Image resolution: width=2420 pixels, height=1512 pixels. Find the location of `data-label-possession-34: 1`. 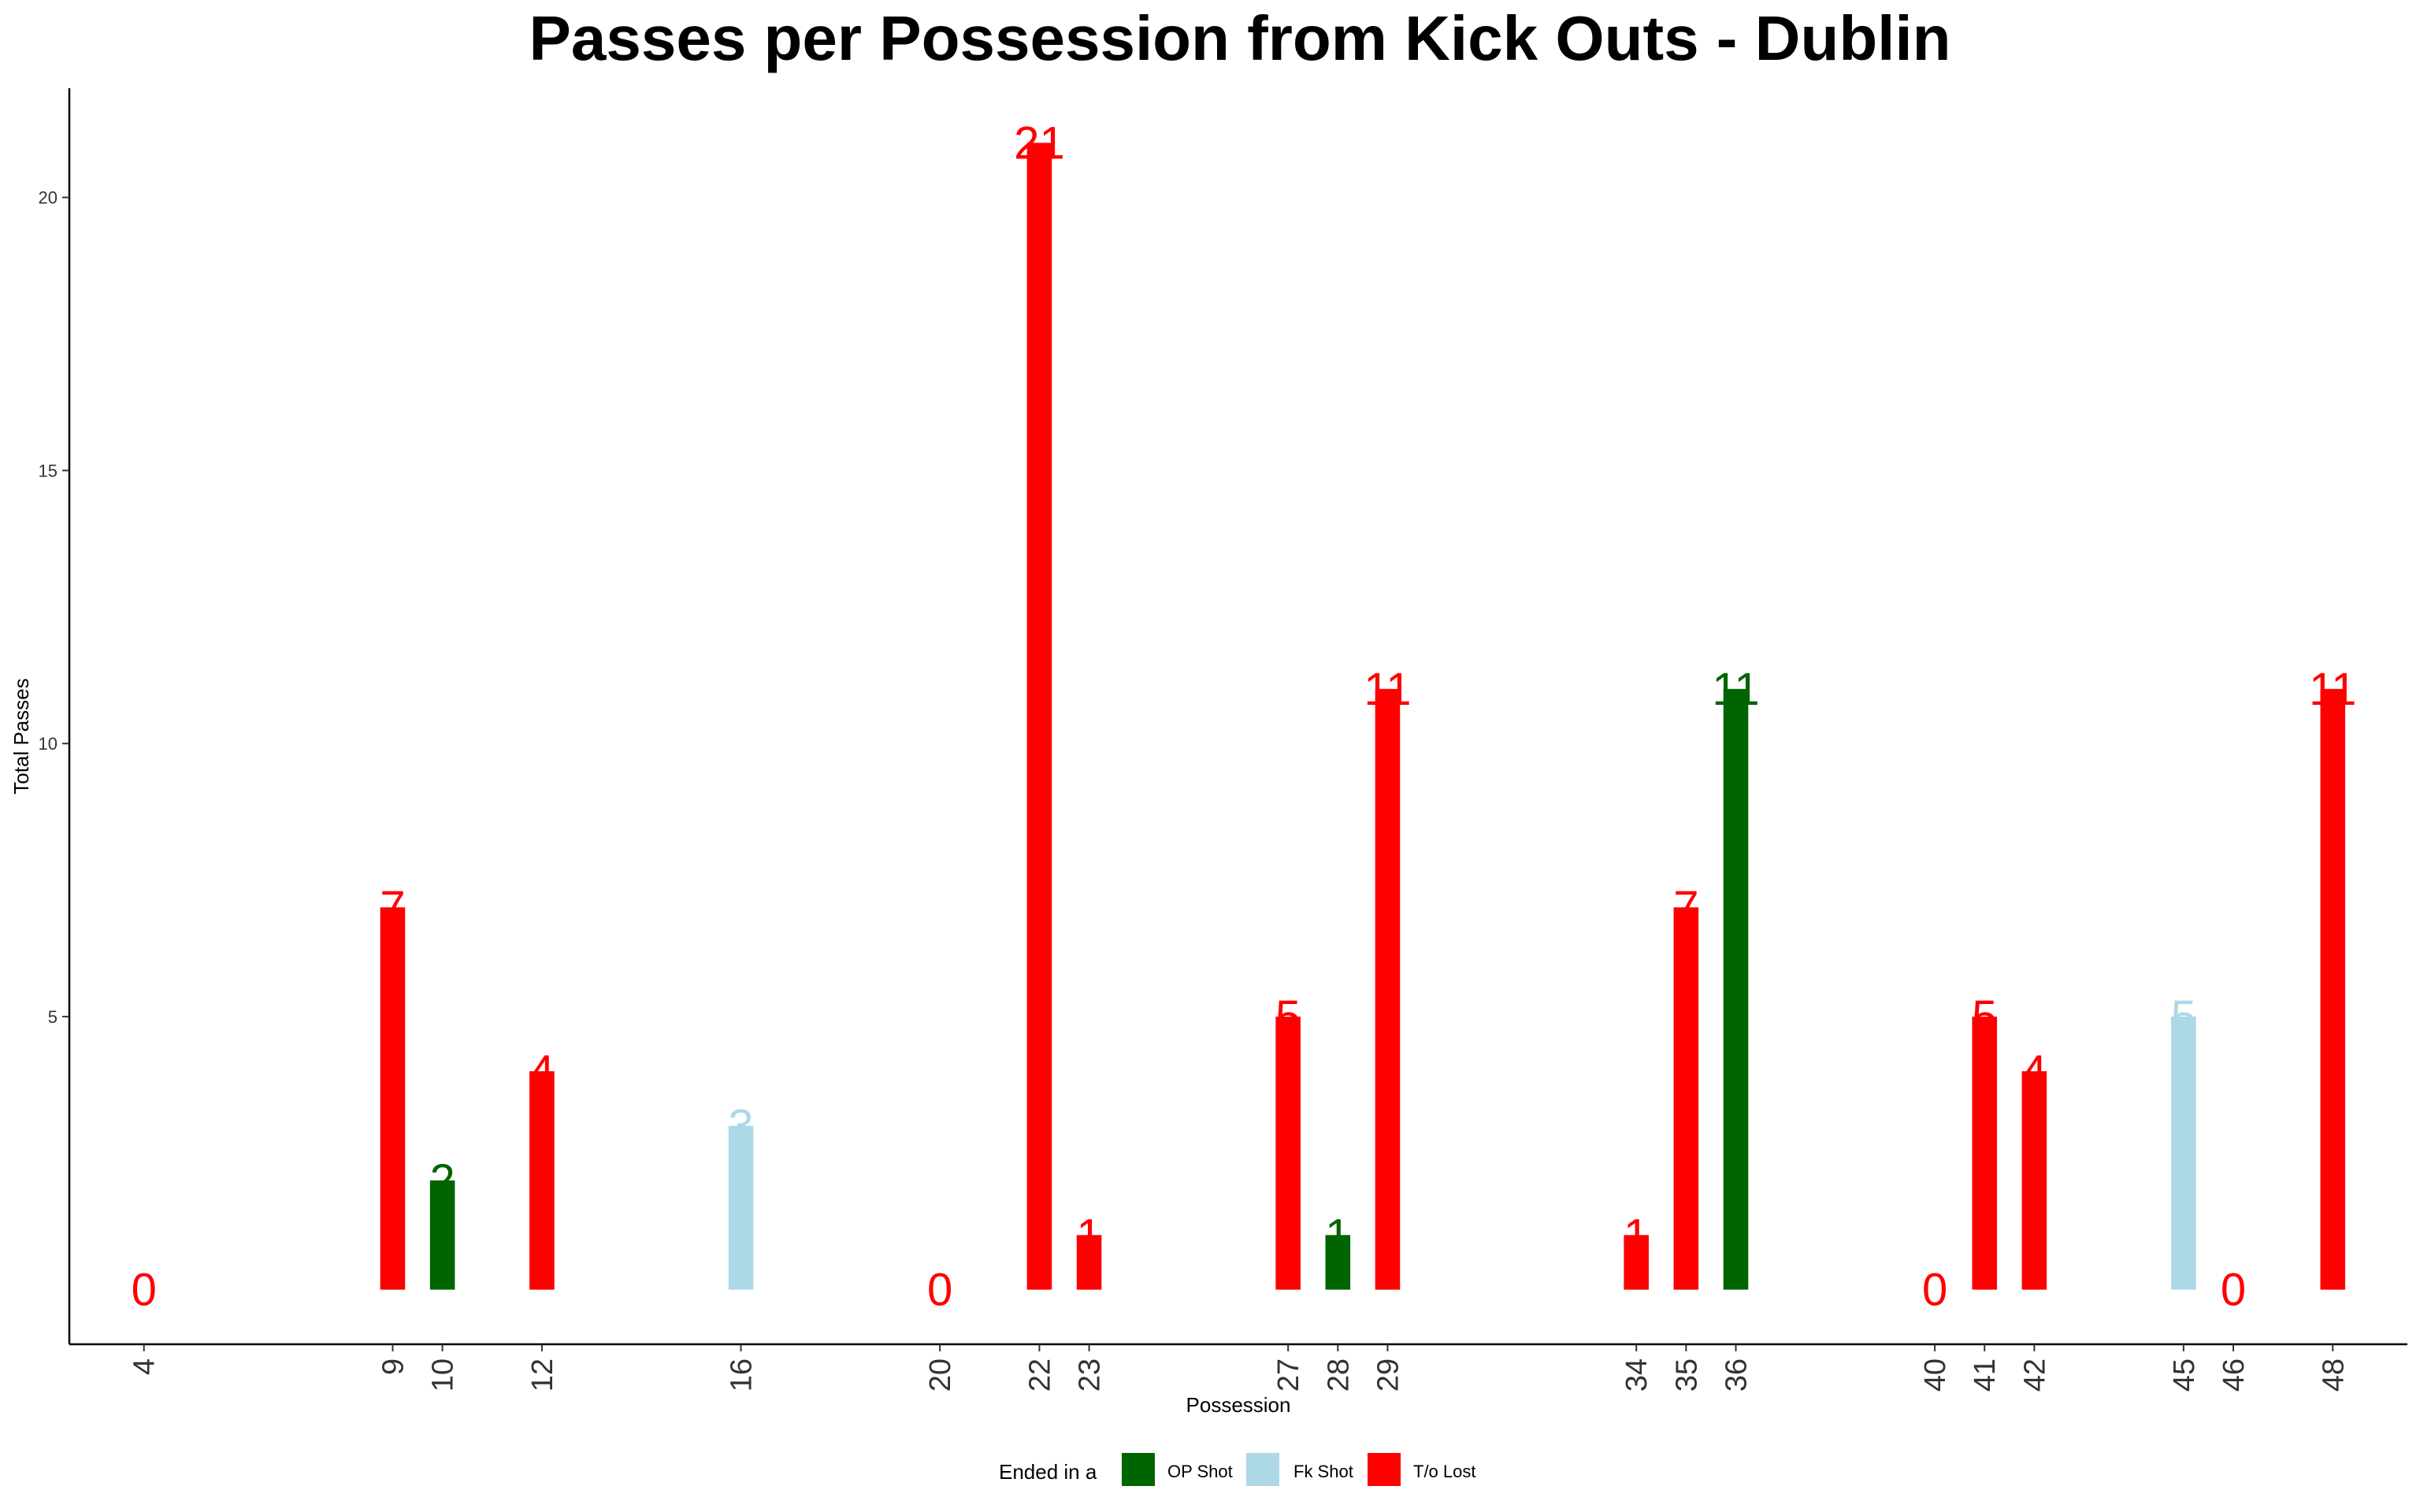

data-label-possession-34: 1 is located at coordinates (1637, 1235).